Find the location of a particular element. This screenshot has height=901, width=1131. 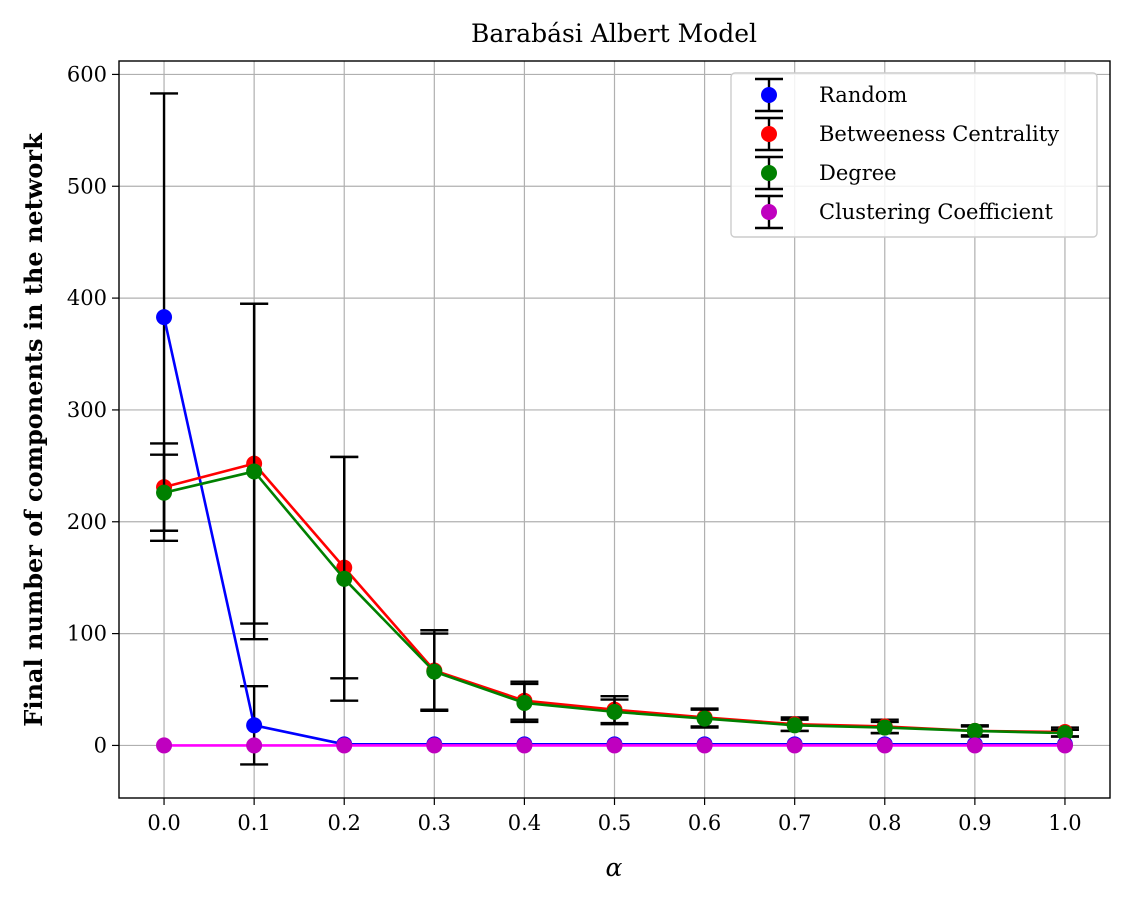

x-tick-label: 0.4 is located at coordinates (524, 823).